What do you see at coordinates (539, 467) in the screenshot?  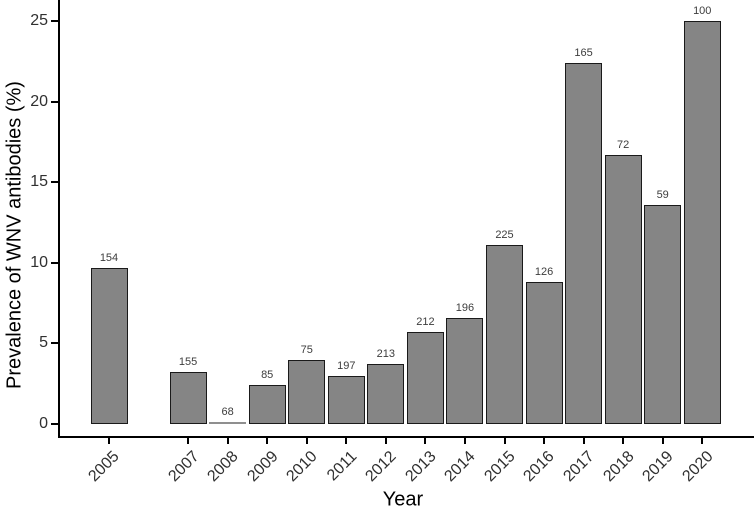 I see `x-tick-label: 2016` at bounding box center [539, 467].